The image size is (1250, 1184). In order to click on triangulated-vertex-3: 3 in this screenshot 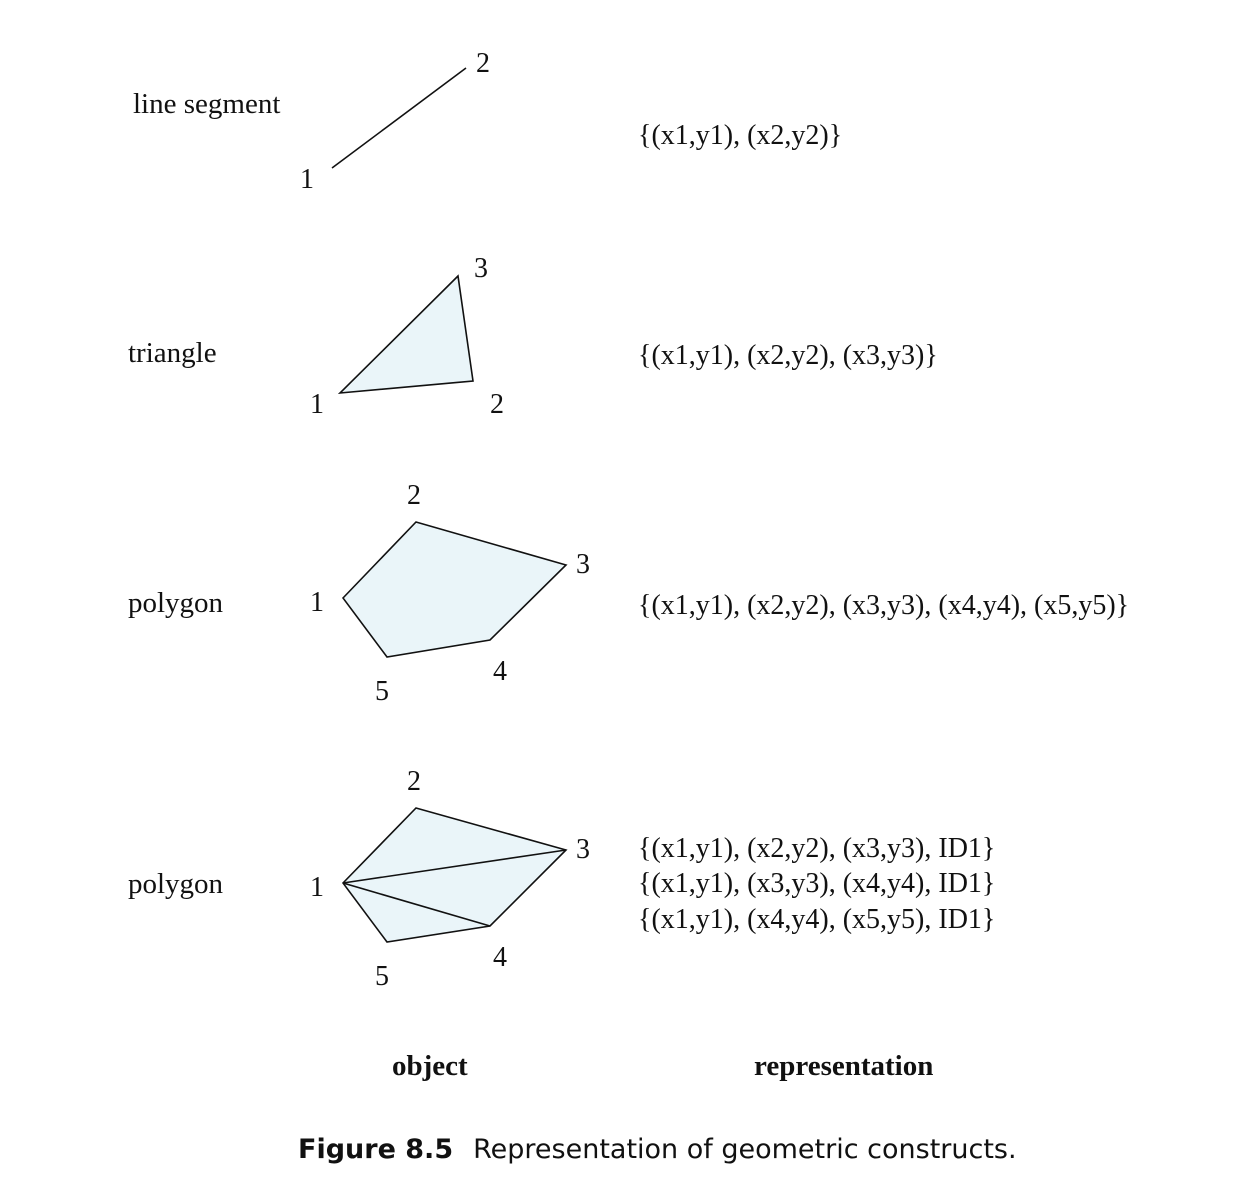, I will do `click(583, 849)`.